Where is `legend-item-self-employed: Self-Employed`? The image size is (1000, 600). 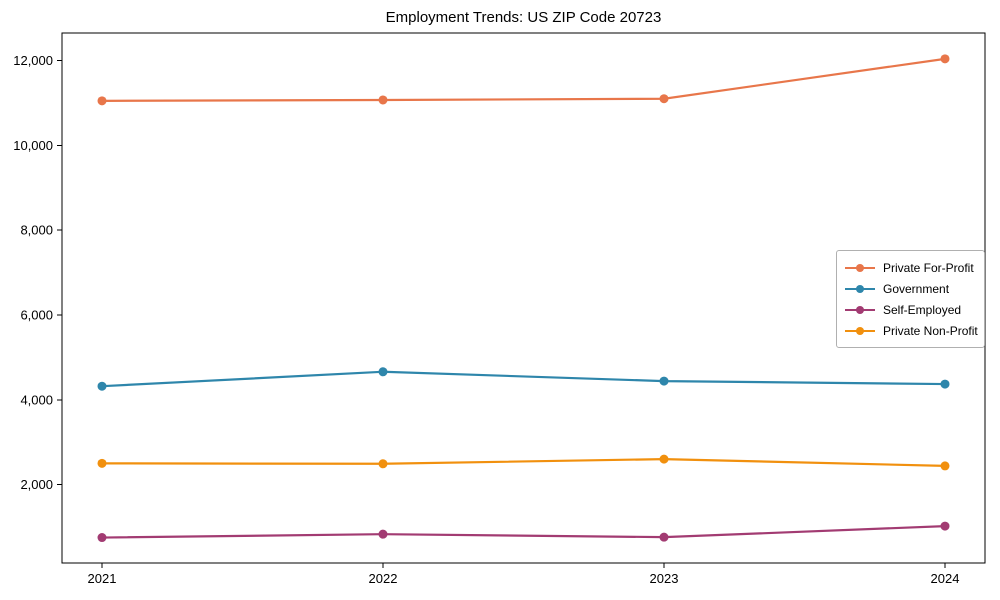 legend-item-self-employed: Self-Employed is located at coordinates (910, 309).